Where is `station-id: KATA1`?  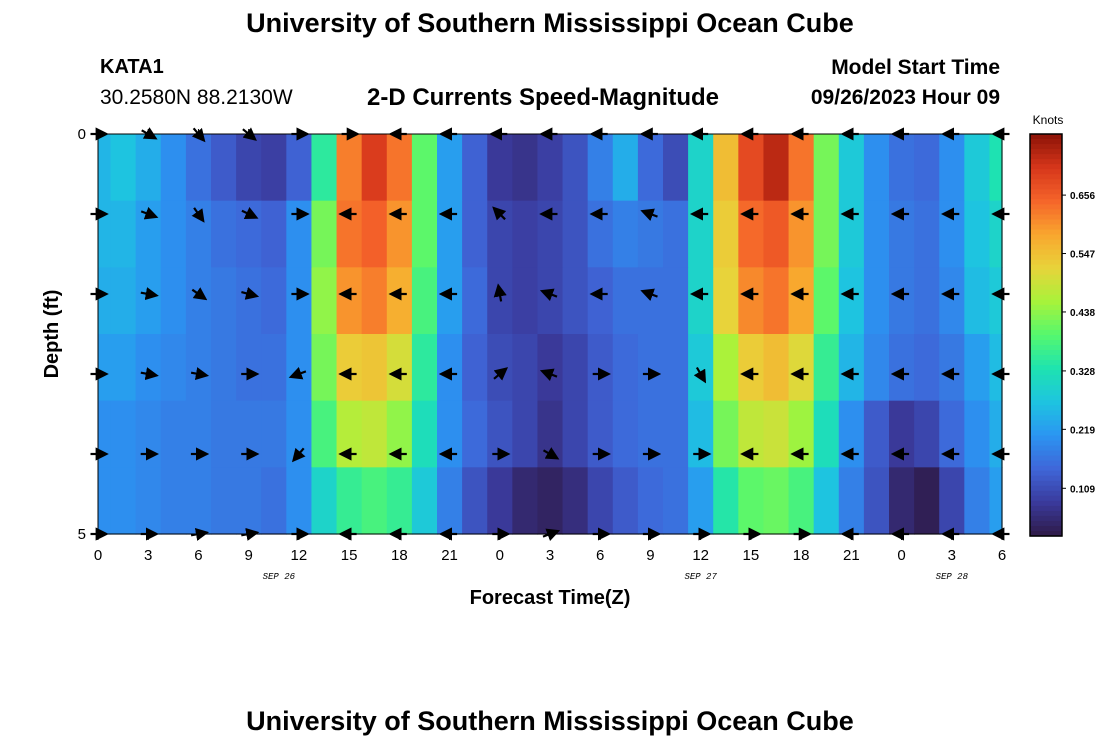
station-id: KATA1 is located at coordinates (132, 67).